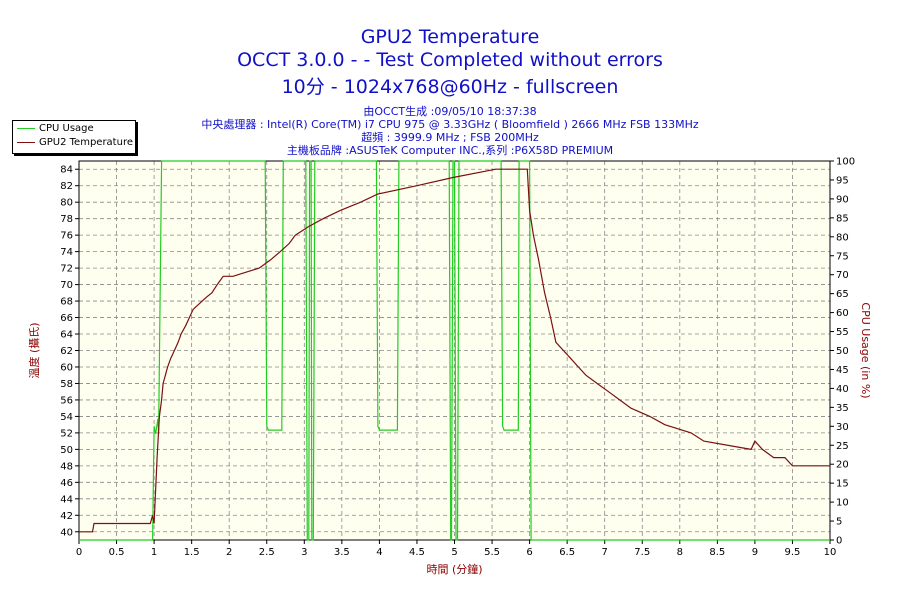  I want to click on x-tick-label: 1.5, so click(192, 552).